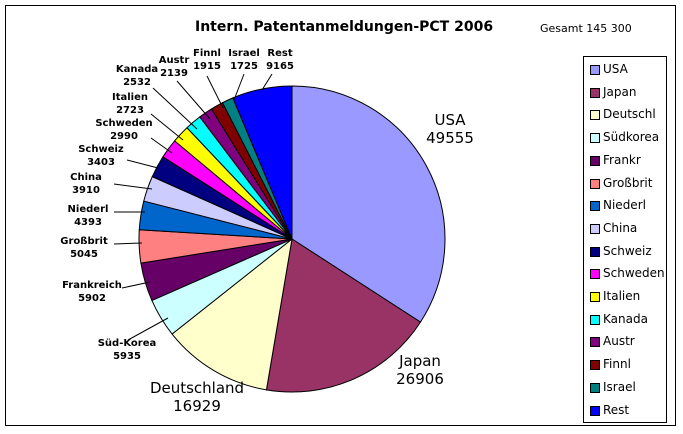 Image resolution: width=683 pixels, height=434 pixels. Describe the element at coordinates (343, 315) in the screenshot. I see `pie-slice-japan` at that location.